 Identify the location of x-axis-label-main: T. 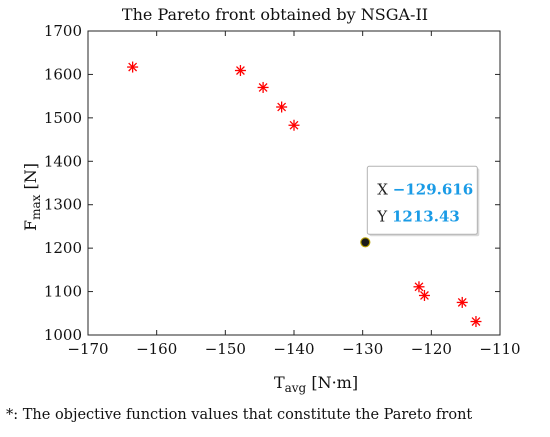
(279, 382).